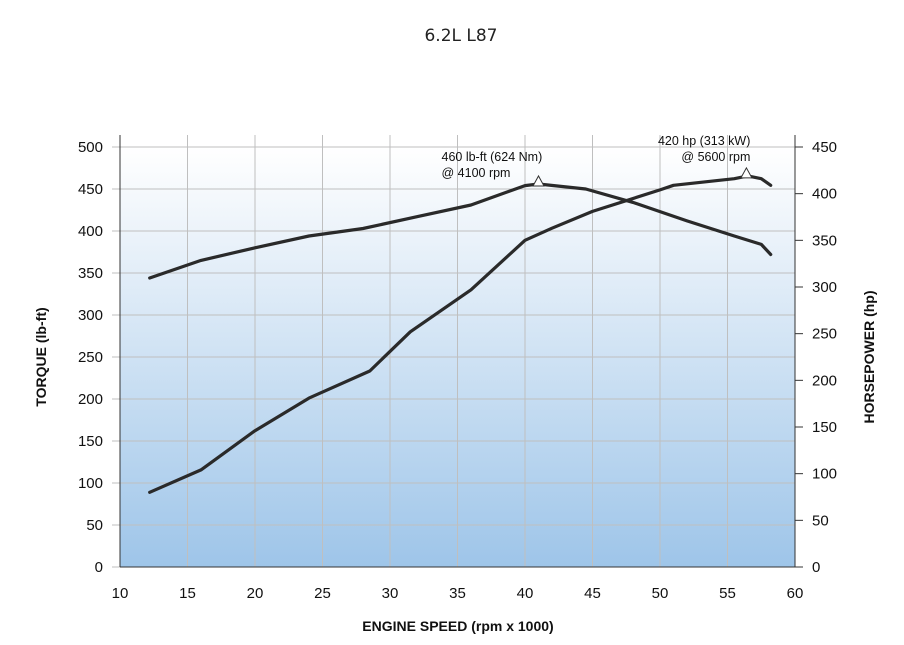  What do you see at coordinates (824, 240) in the screenshot?
I see `y-tick-label-right: 350` at bounding box center [824, 240].